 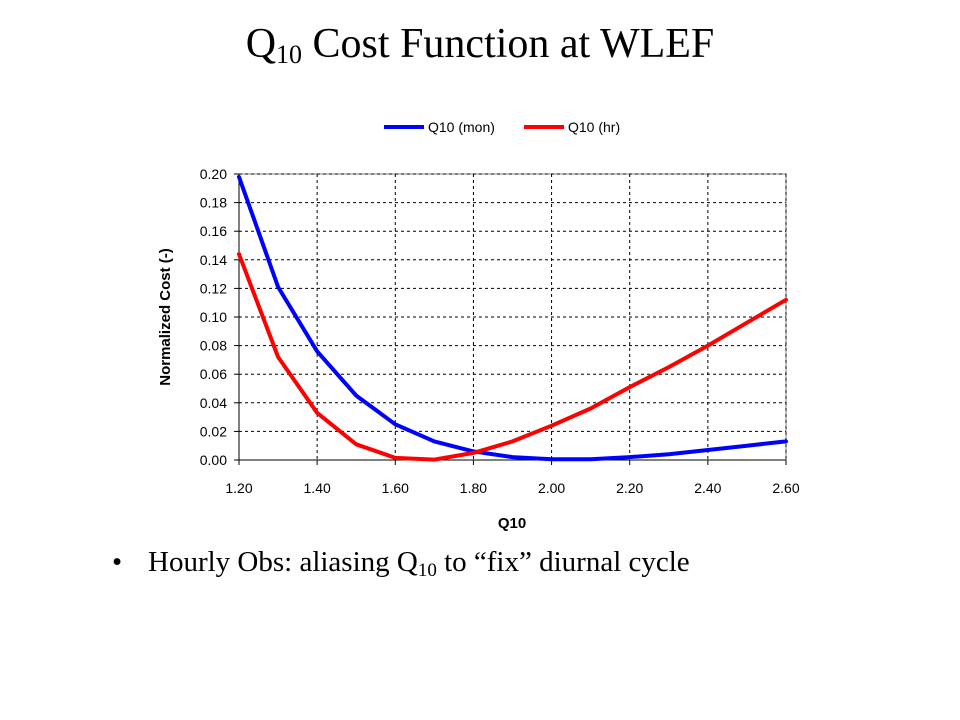 What do you see at coordinates (427, 570) in the screenshot?
I see `bullet-subscript: 10` at bounding box center [427, 570].